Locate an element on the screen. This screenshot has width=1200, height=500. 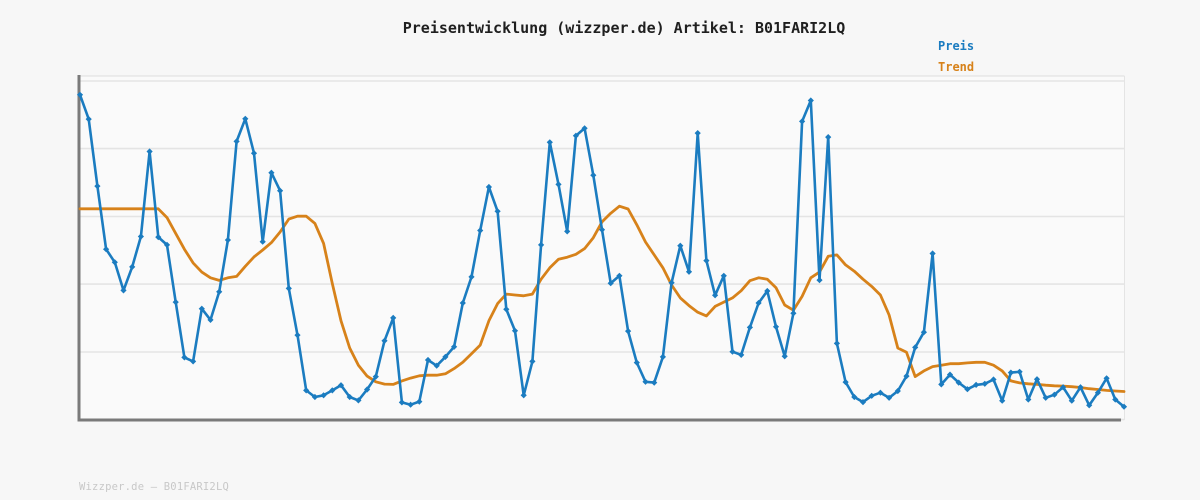
legend-trend-label: Trend is located at coordinates (956, 67).